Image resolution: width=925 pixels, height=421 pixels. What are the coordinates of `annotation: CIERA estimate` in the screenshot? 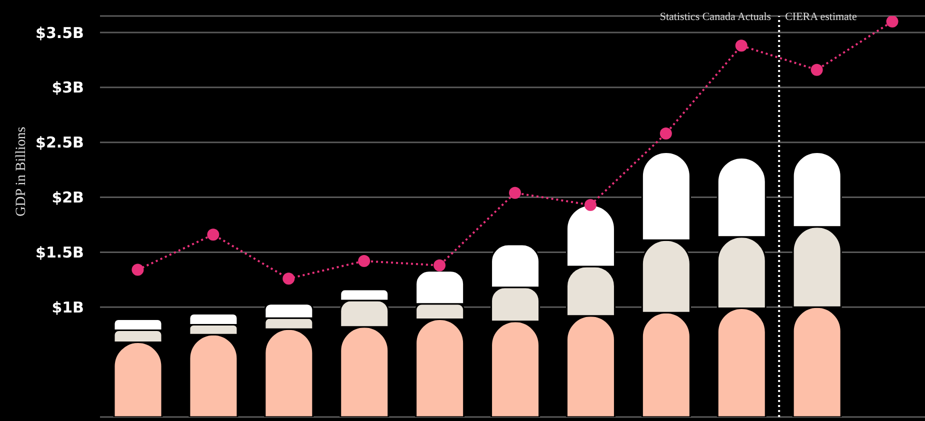 It's located at (821, 17).